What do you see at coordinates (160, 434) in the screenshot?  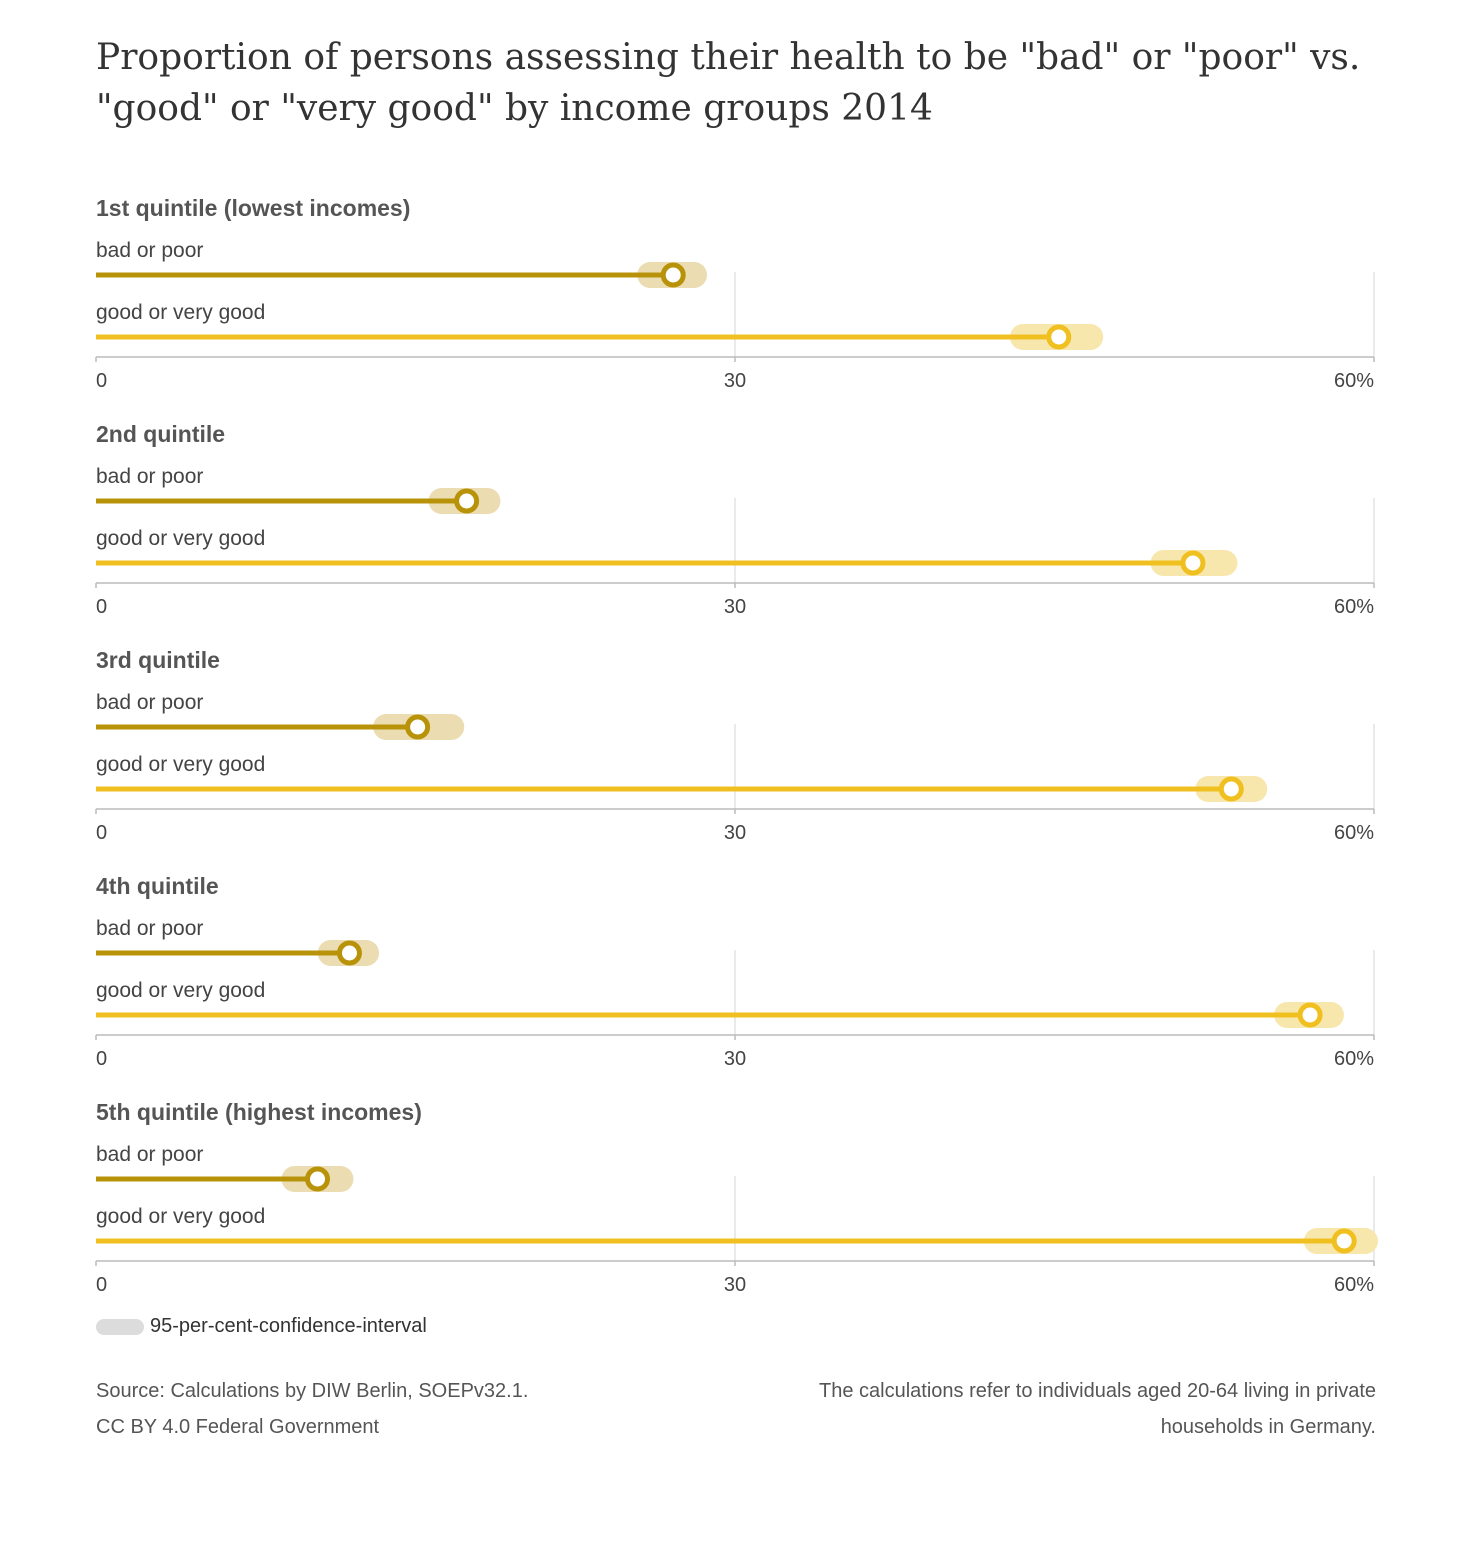 I see `group-label: 2nd quintile` at bounding box center [160, 434].